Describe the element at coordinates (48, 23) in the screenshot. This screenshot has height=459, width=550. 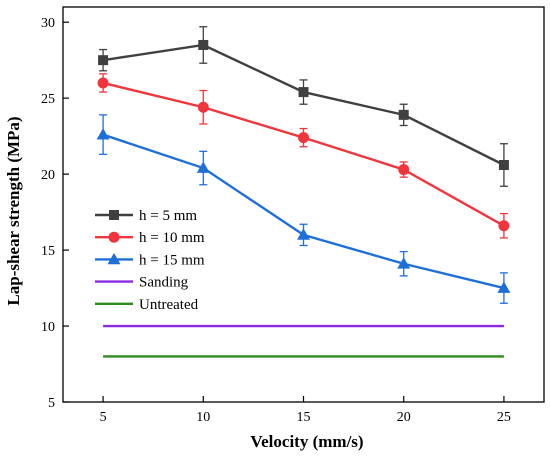
I see `y-tick-label: 30` at that location.